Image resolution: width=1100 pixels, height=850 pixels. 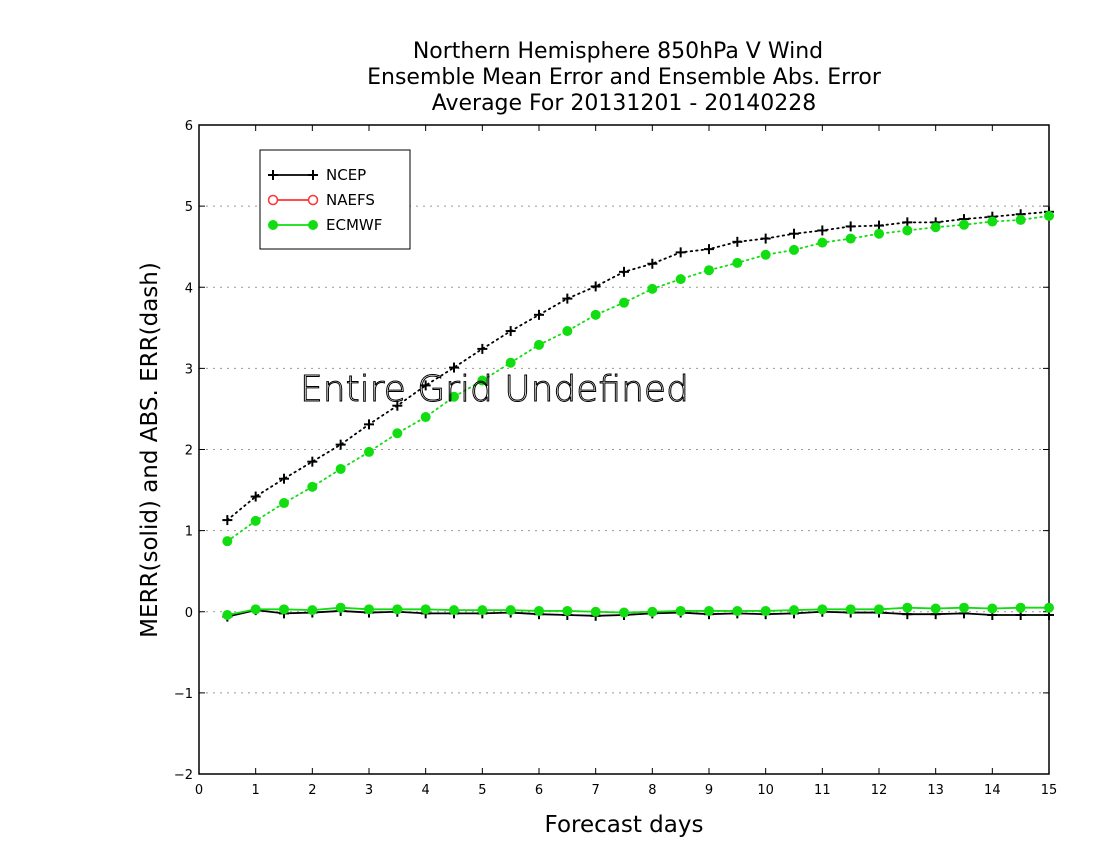 I want to click on x-tick-label: 5, so click(x=482, y=790).